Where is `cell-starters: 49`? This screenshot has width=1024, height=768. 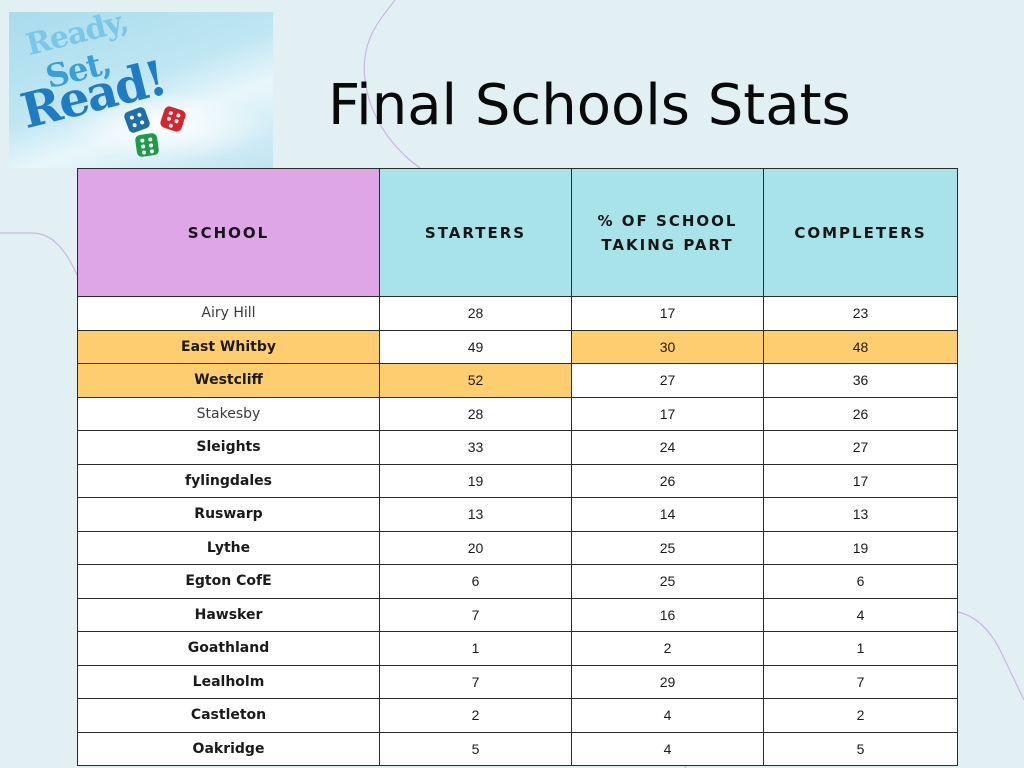 cell-starters: 49 is located at coordinates (475, 346).